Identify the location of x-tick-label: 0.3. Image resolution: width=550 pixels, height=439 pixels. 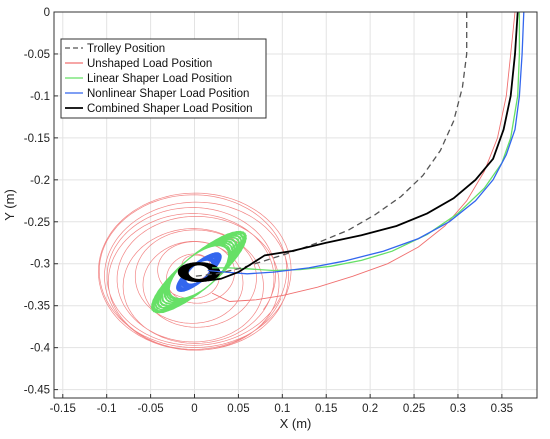
(458, 409).